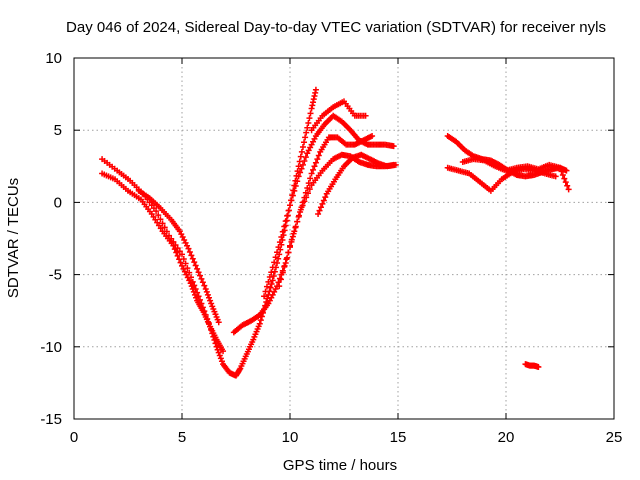 Image resolution: width=640 pixels, height=480 pixels. Describe the element at coordinates (58, 202) in the screenshot. I see `y-tick-label: 0` at that location.